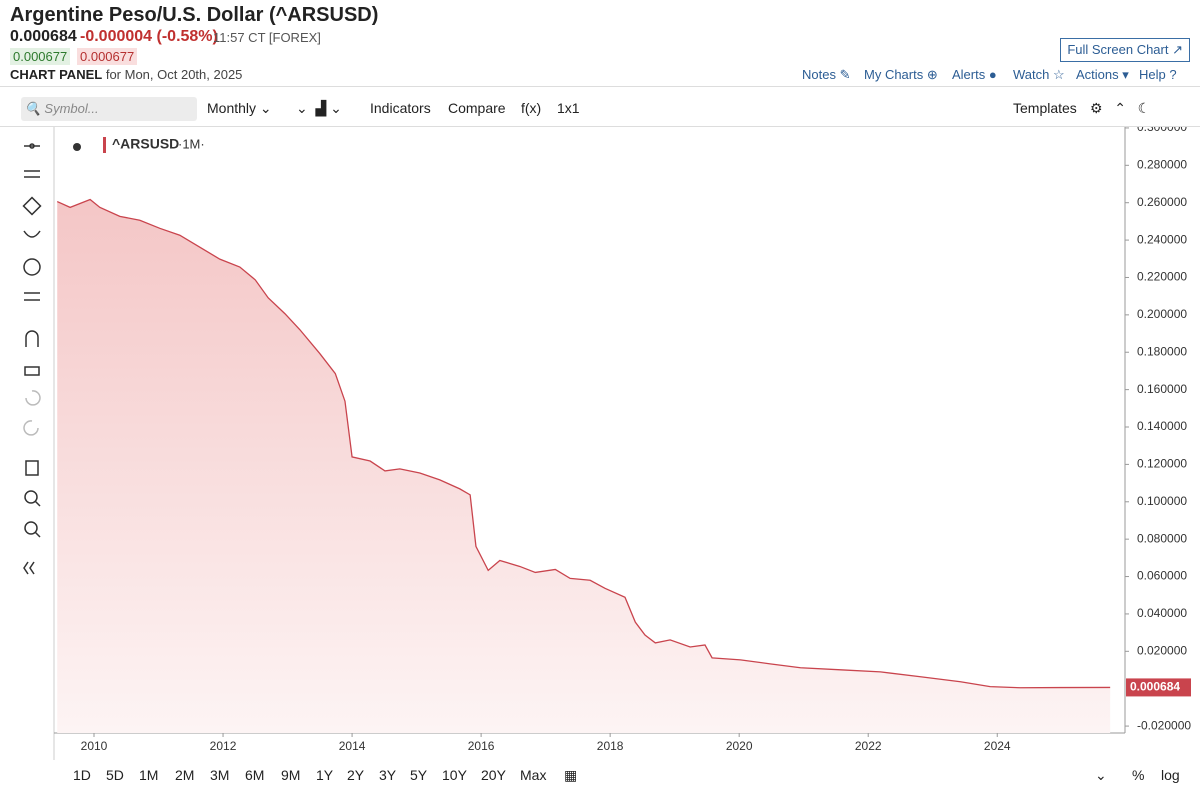  I want to click on range-button: 2M, so click(185, 775).